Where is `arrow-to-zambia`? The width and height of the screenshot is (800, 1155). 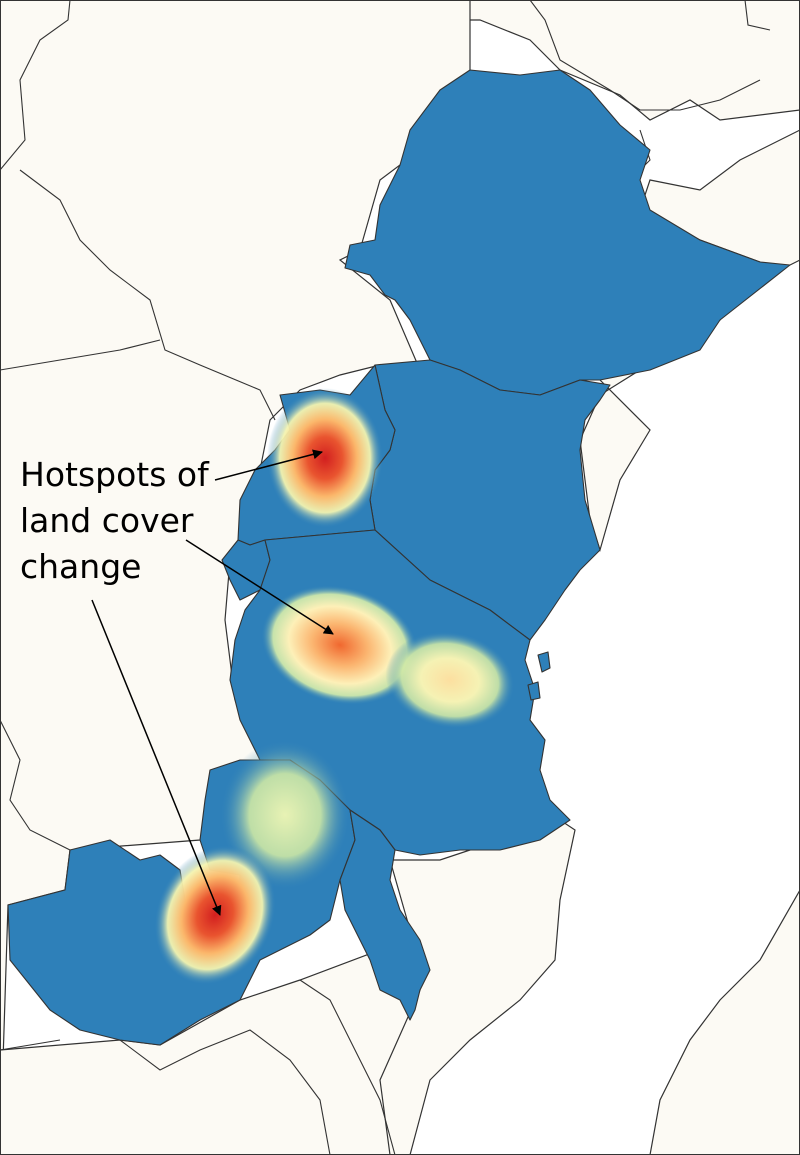
arrow-to-zambia is located at coordinates (156, 757).